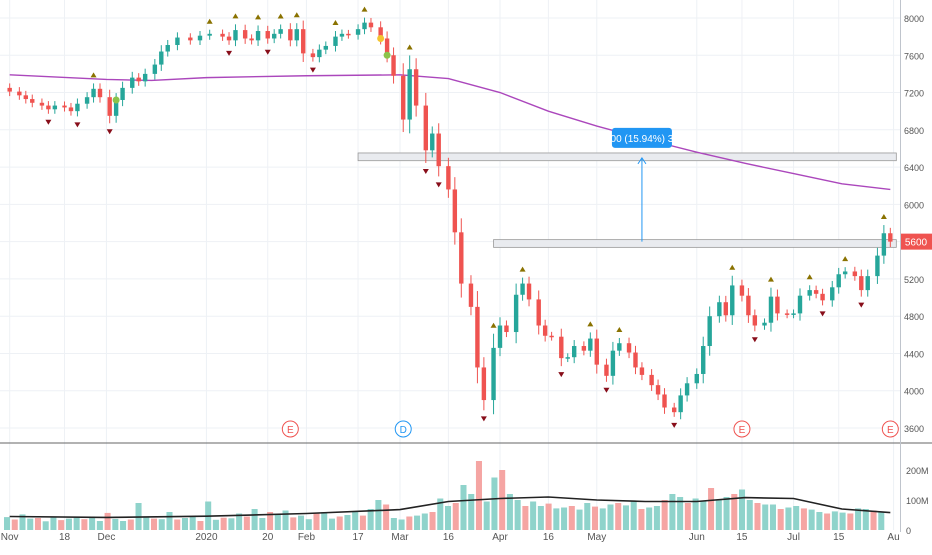 This screenshot has height=555, width=932. I want to click on price-tick-label: 7200, so click(914, 94).